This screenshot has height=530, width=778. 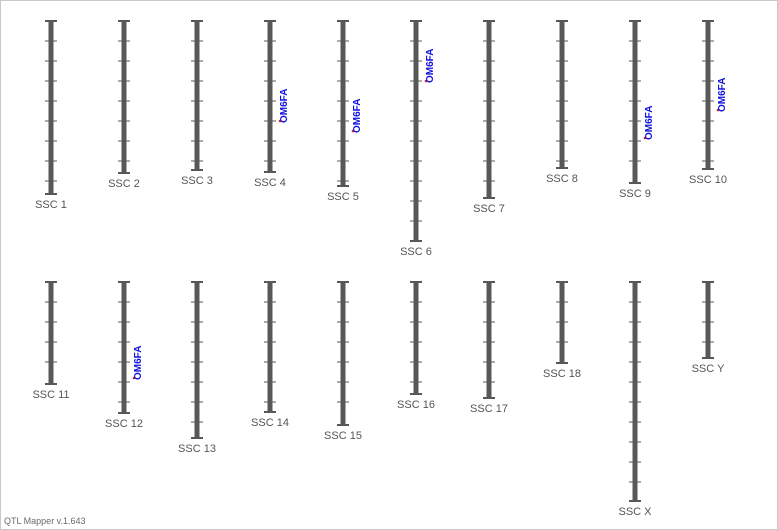 I want to click on chromosome-label: SSC X, so click(x=635, y=512).